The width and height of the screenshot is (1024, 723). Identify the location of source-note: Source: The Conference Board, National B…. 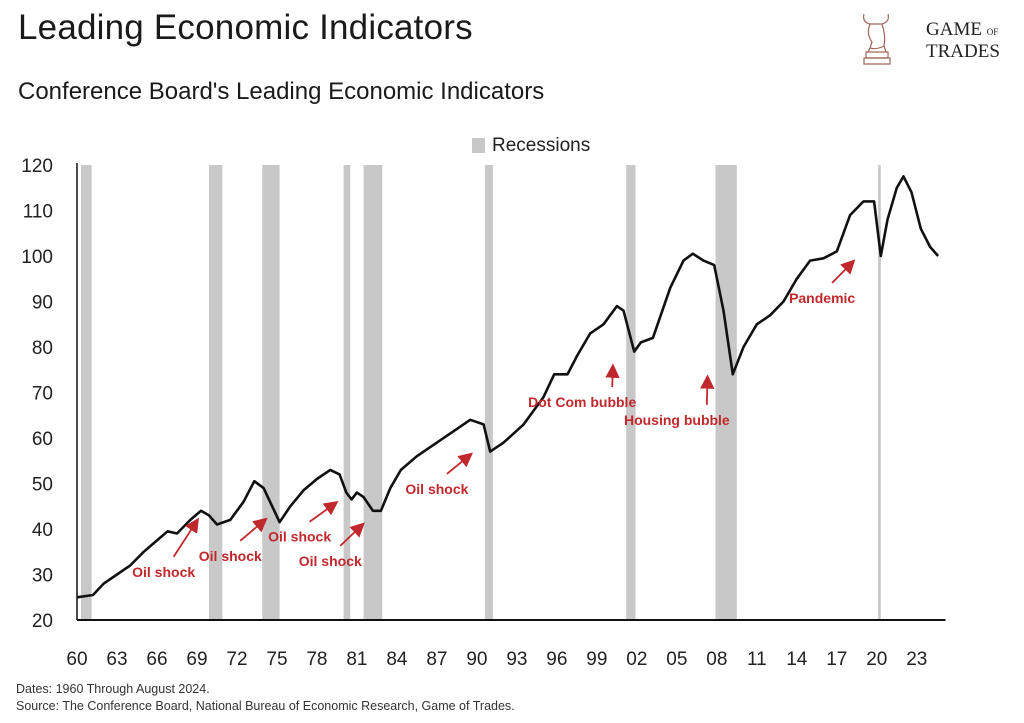
(265, 706).